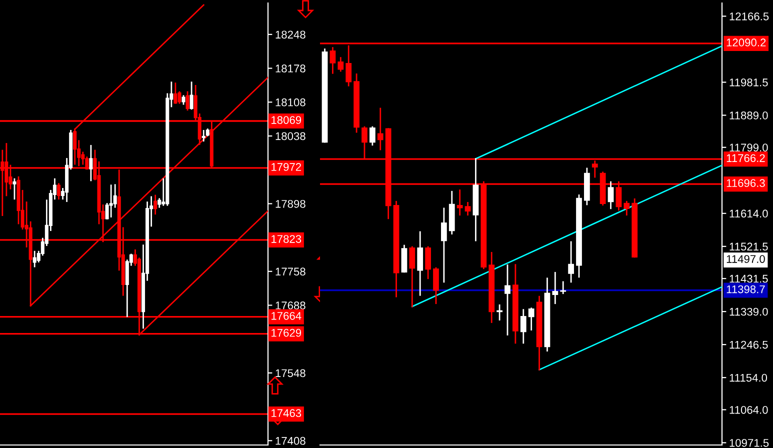  What do you see at coordinates (749, 214) in the screenshot?
I see `y-tick-label: 11614.0` at bounding box center [749, 214].